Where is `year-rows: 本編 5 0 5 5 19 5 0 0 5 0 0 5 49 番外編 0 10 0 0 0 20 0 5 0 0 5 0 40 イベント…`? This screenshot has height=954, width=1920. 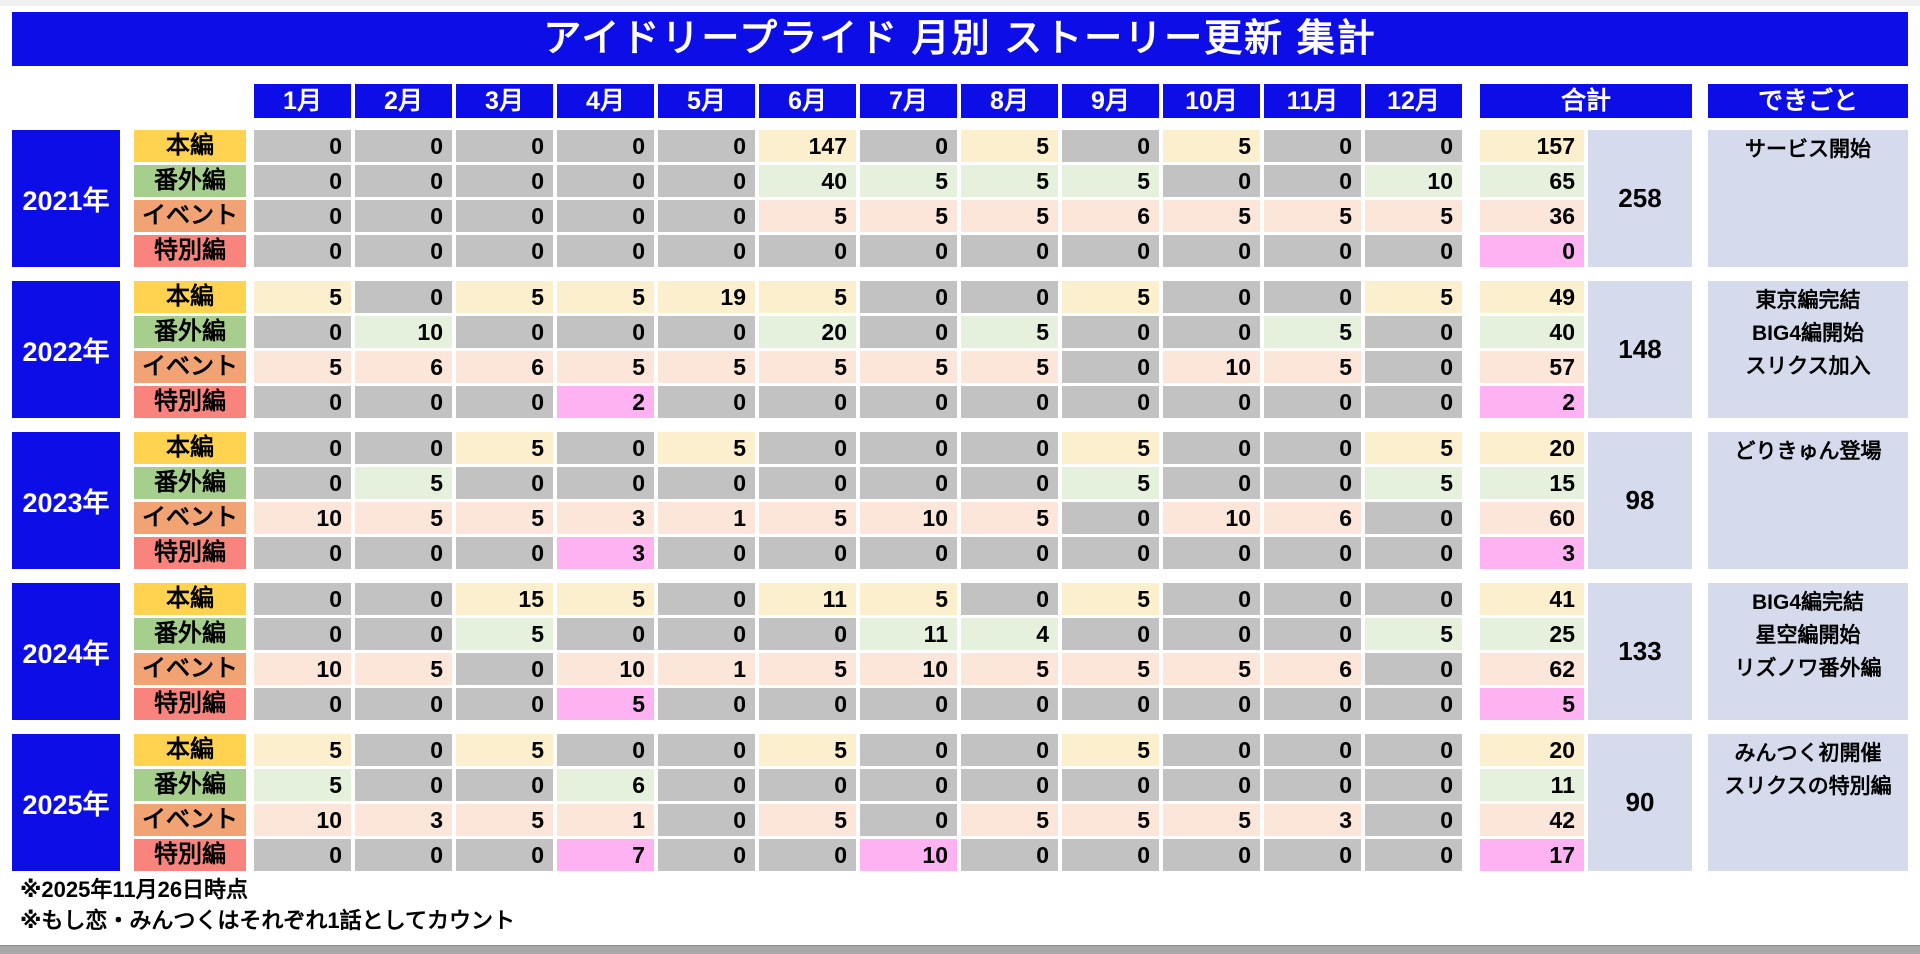
year-rows: 本編 5 0 5 5 19 5 0 0 5 0 0 5 49 番外編 0 10 0 0 0 20 0 5 0 0 5 0 40 イベント… is located at coordinates (859, 351).